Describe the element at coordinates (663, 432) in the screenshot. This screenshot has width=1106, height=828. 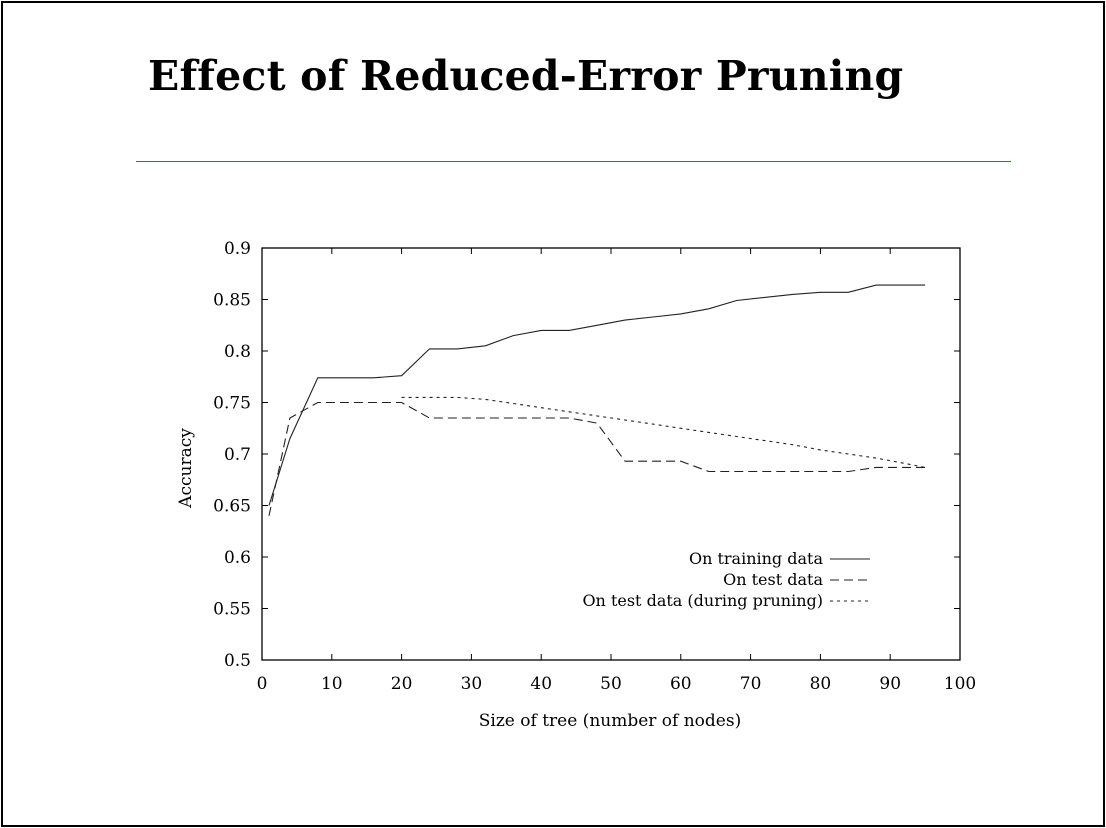
I see `series-line-dotted` at that location.